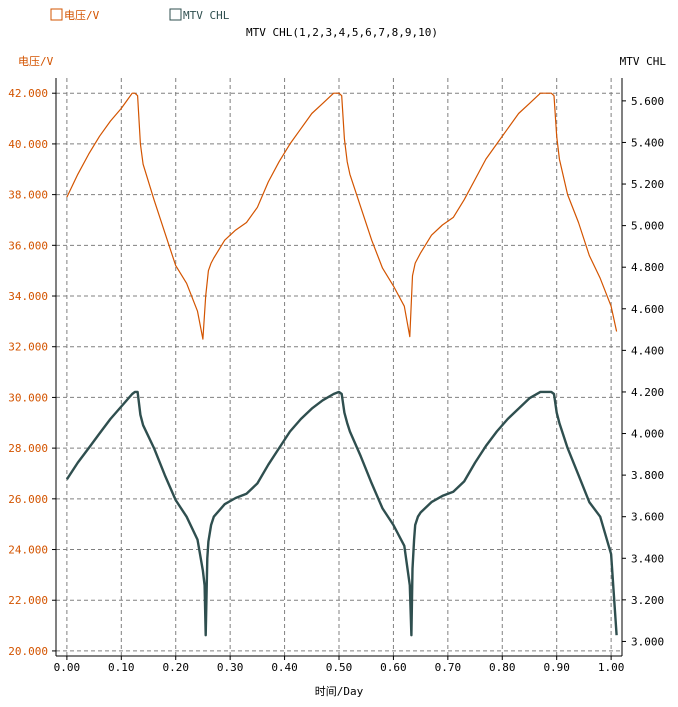  Describe the element at coordinates (647, 184) in the screenshot. I see `y-right-tick-label: 5.200` at that location.